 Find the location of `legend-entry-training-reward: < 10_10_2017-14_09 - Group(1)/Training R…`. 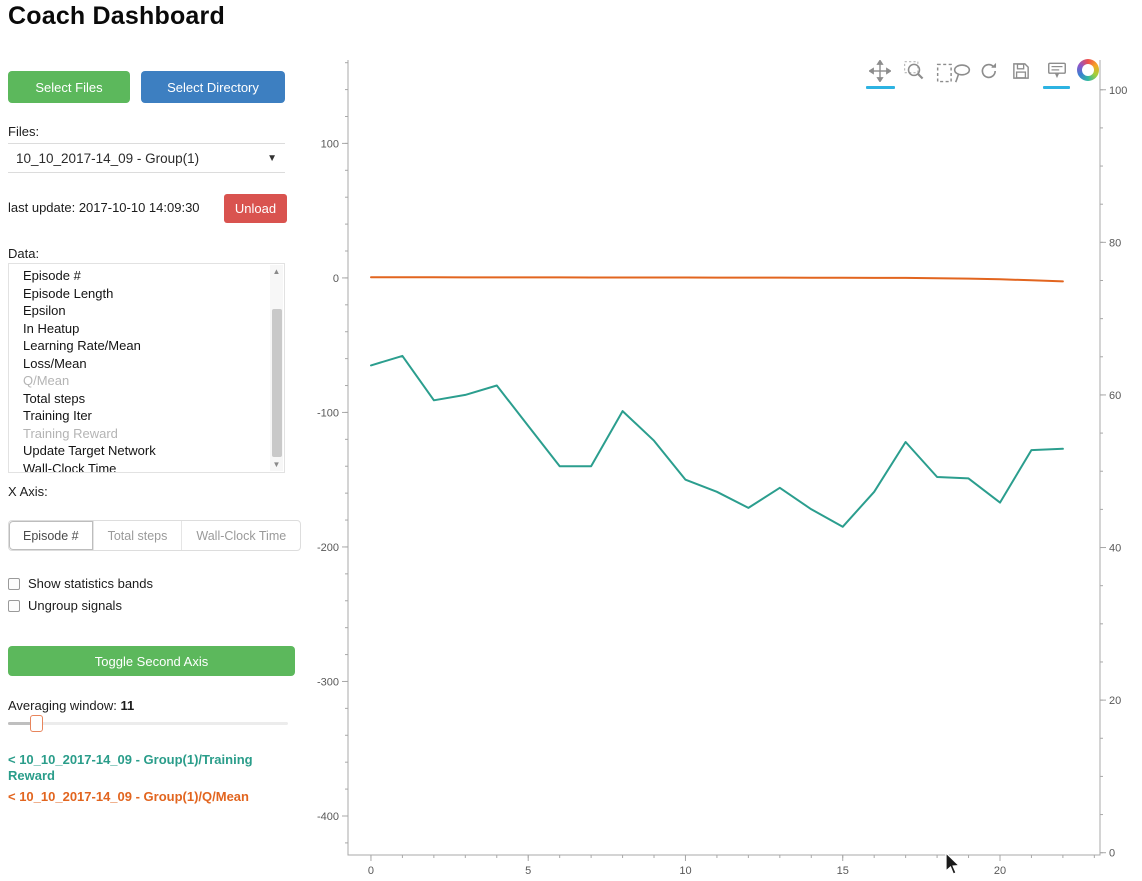

legend-entry-training-reward: < 10_10_2017-14_09 - Group(1)/Training R… is located at coordinates (130, 767).